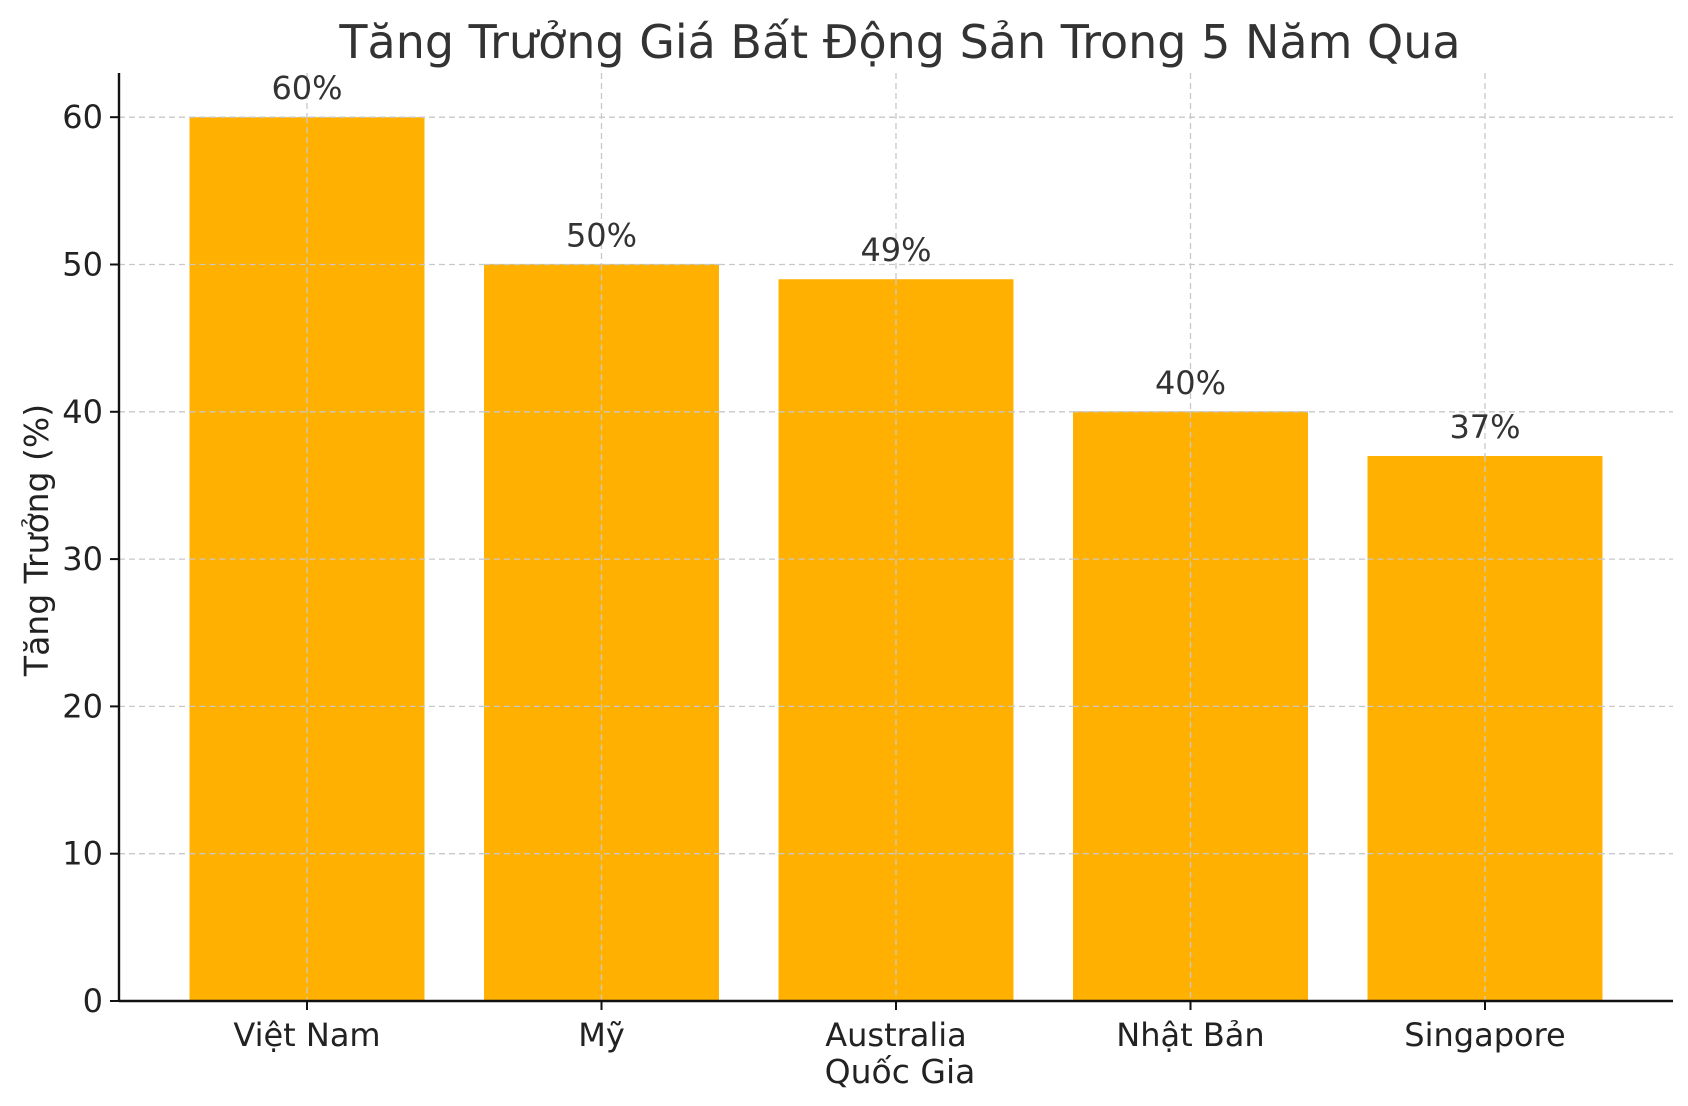  I want to click on y-tick-label: 50, so click(82, 264).